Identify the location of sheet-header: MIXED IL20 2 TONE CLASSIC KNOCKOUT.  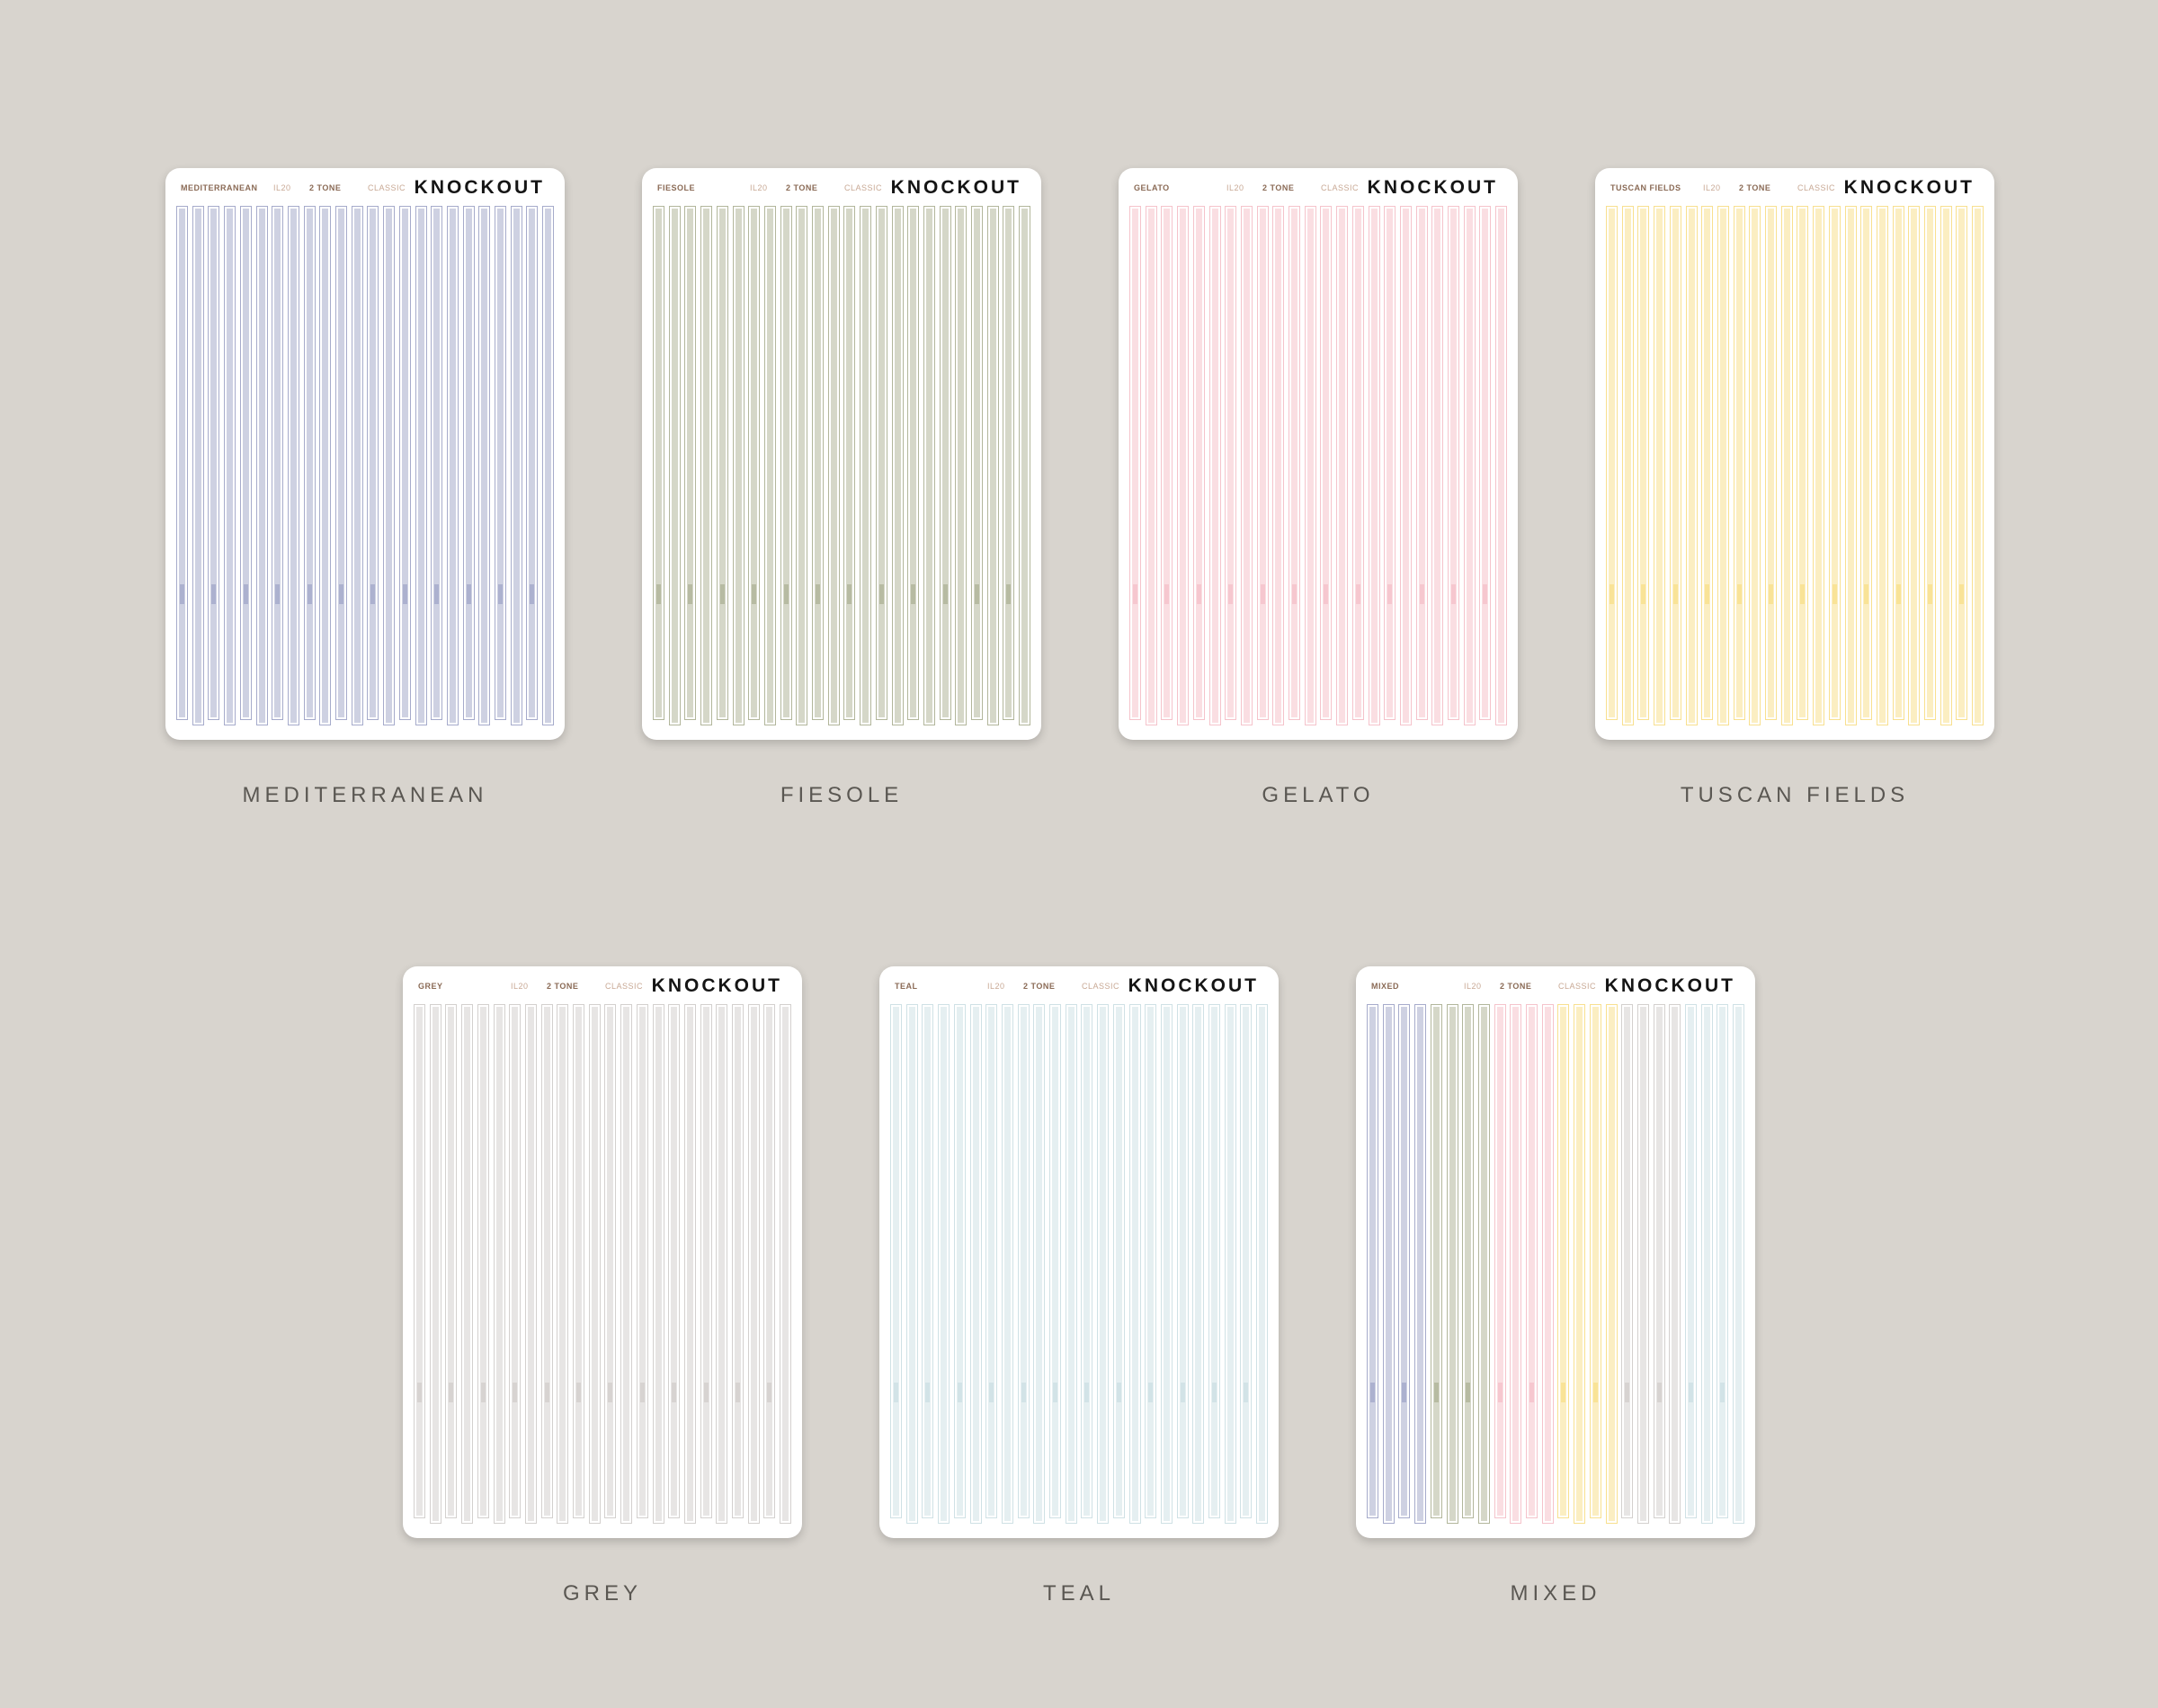
(1555, 984).